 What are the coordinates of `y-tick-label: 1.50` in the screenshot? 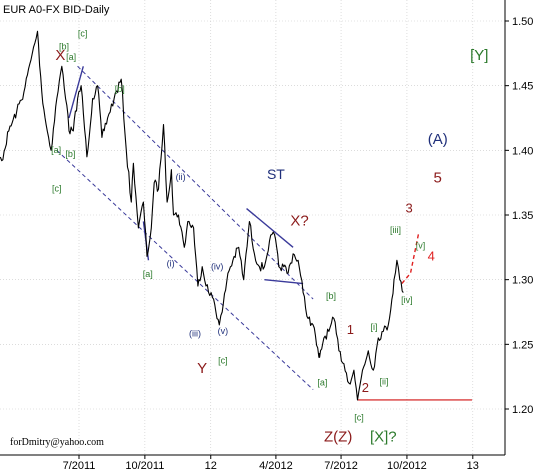 It's located at (522, 22).